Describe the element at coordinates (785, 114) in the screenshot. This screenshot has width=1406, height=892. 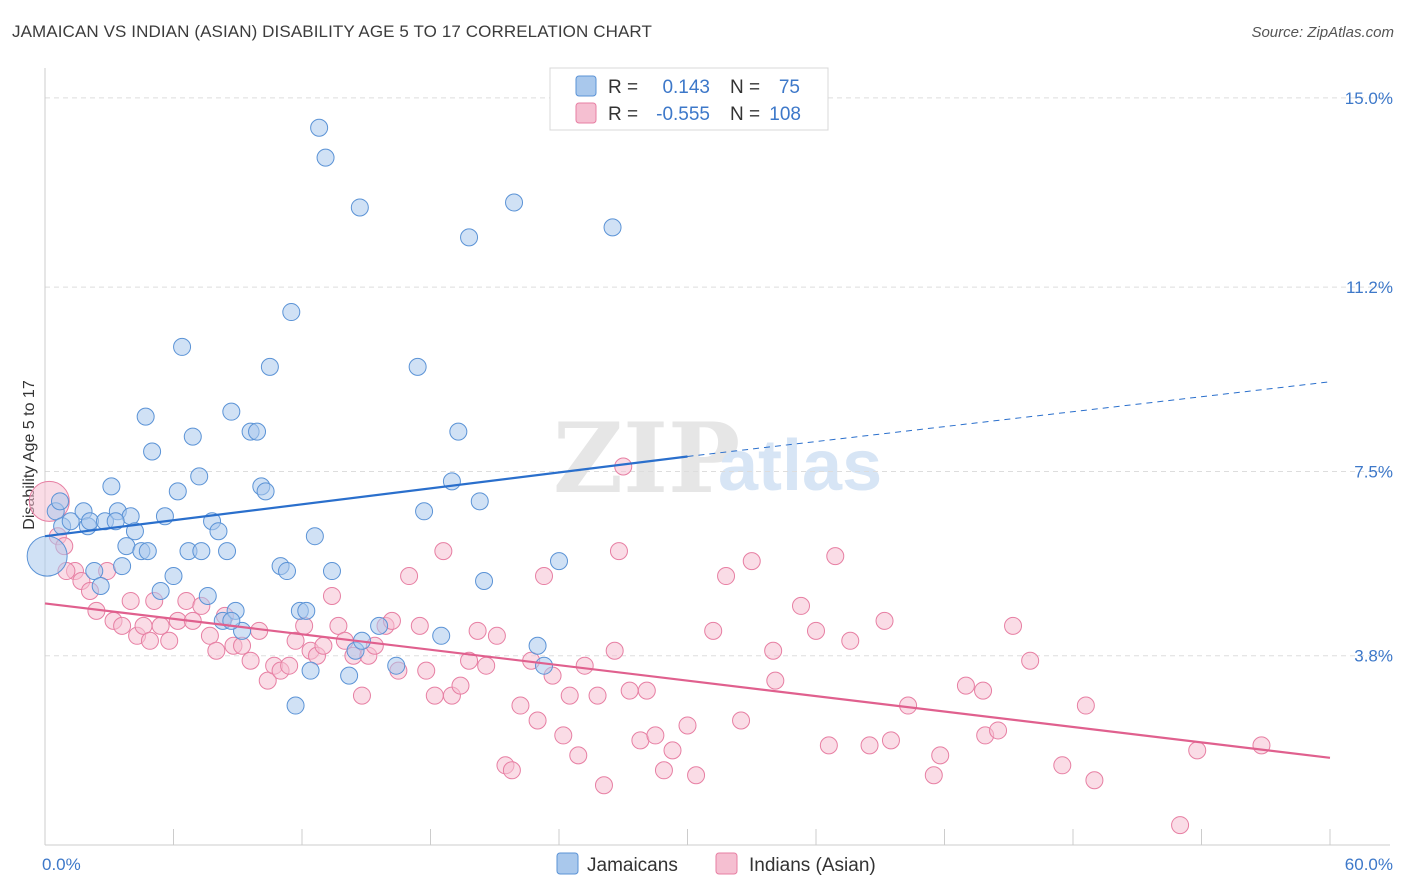
I see `legend-n-value-2: 108` at that location.